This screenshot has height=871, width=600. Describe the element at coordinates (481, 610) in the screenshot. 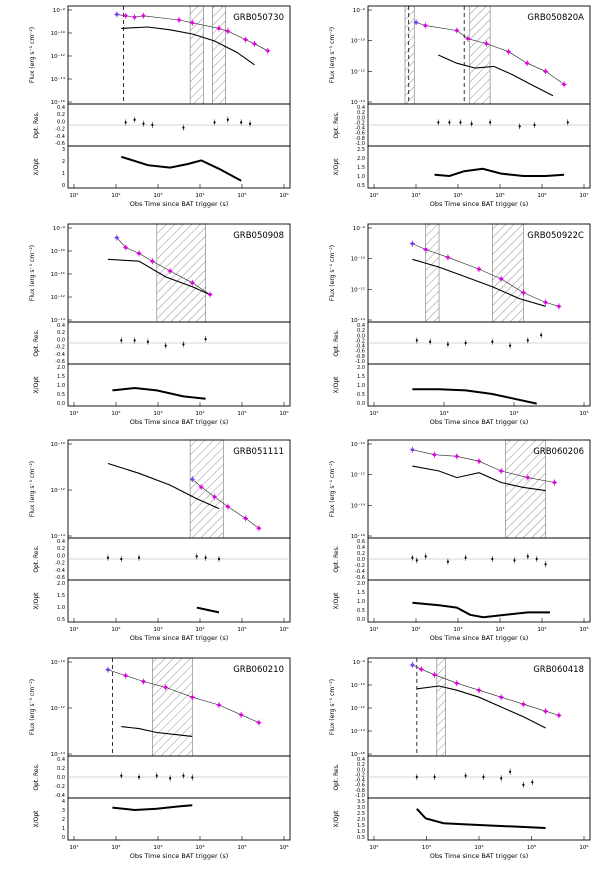

I see `ratio-curve` at that location.